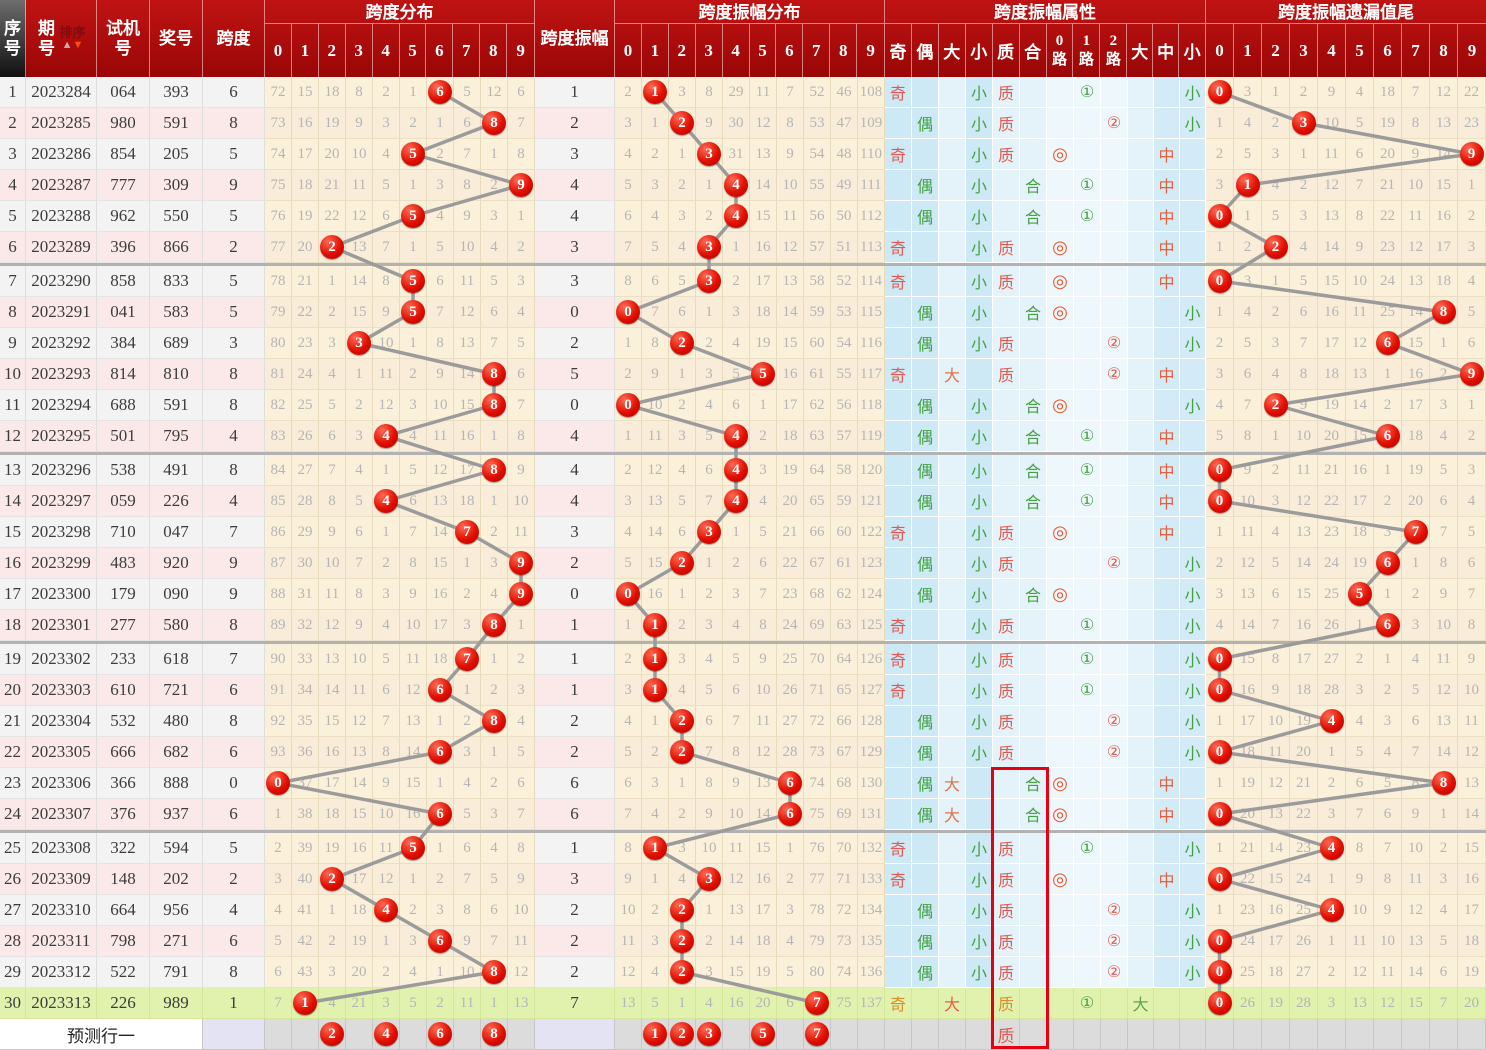  I want to click on amp-dist-cell: 53, so click(817, 123).